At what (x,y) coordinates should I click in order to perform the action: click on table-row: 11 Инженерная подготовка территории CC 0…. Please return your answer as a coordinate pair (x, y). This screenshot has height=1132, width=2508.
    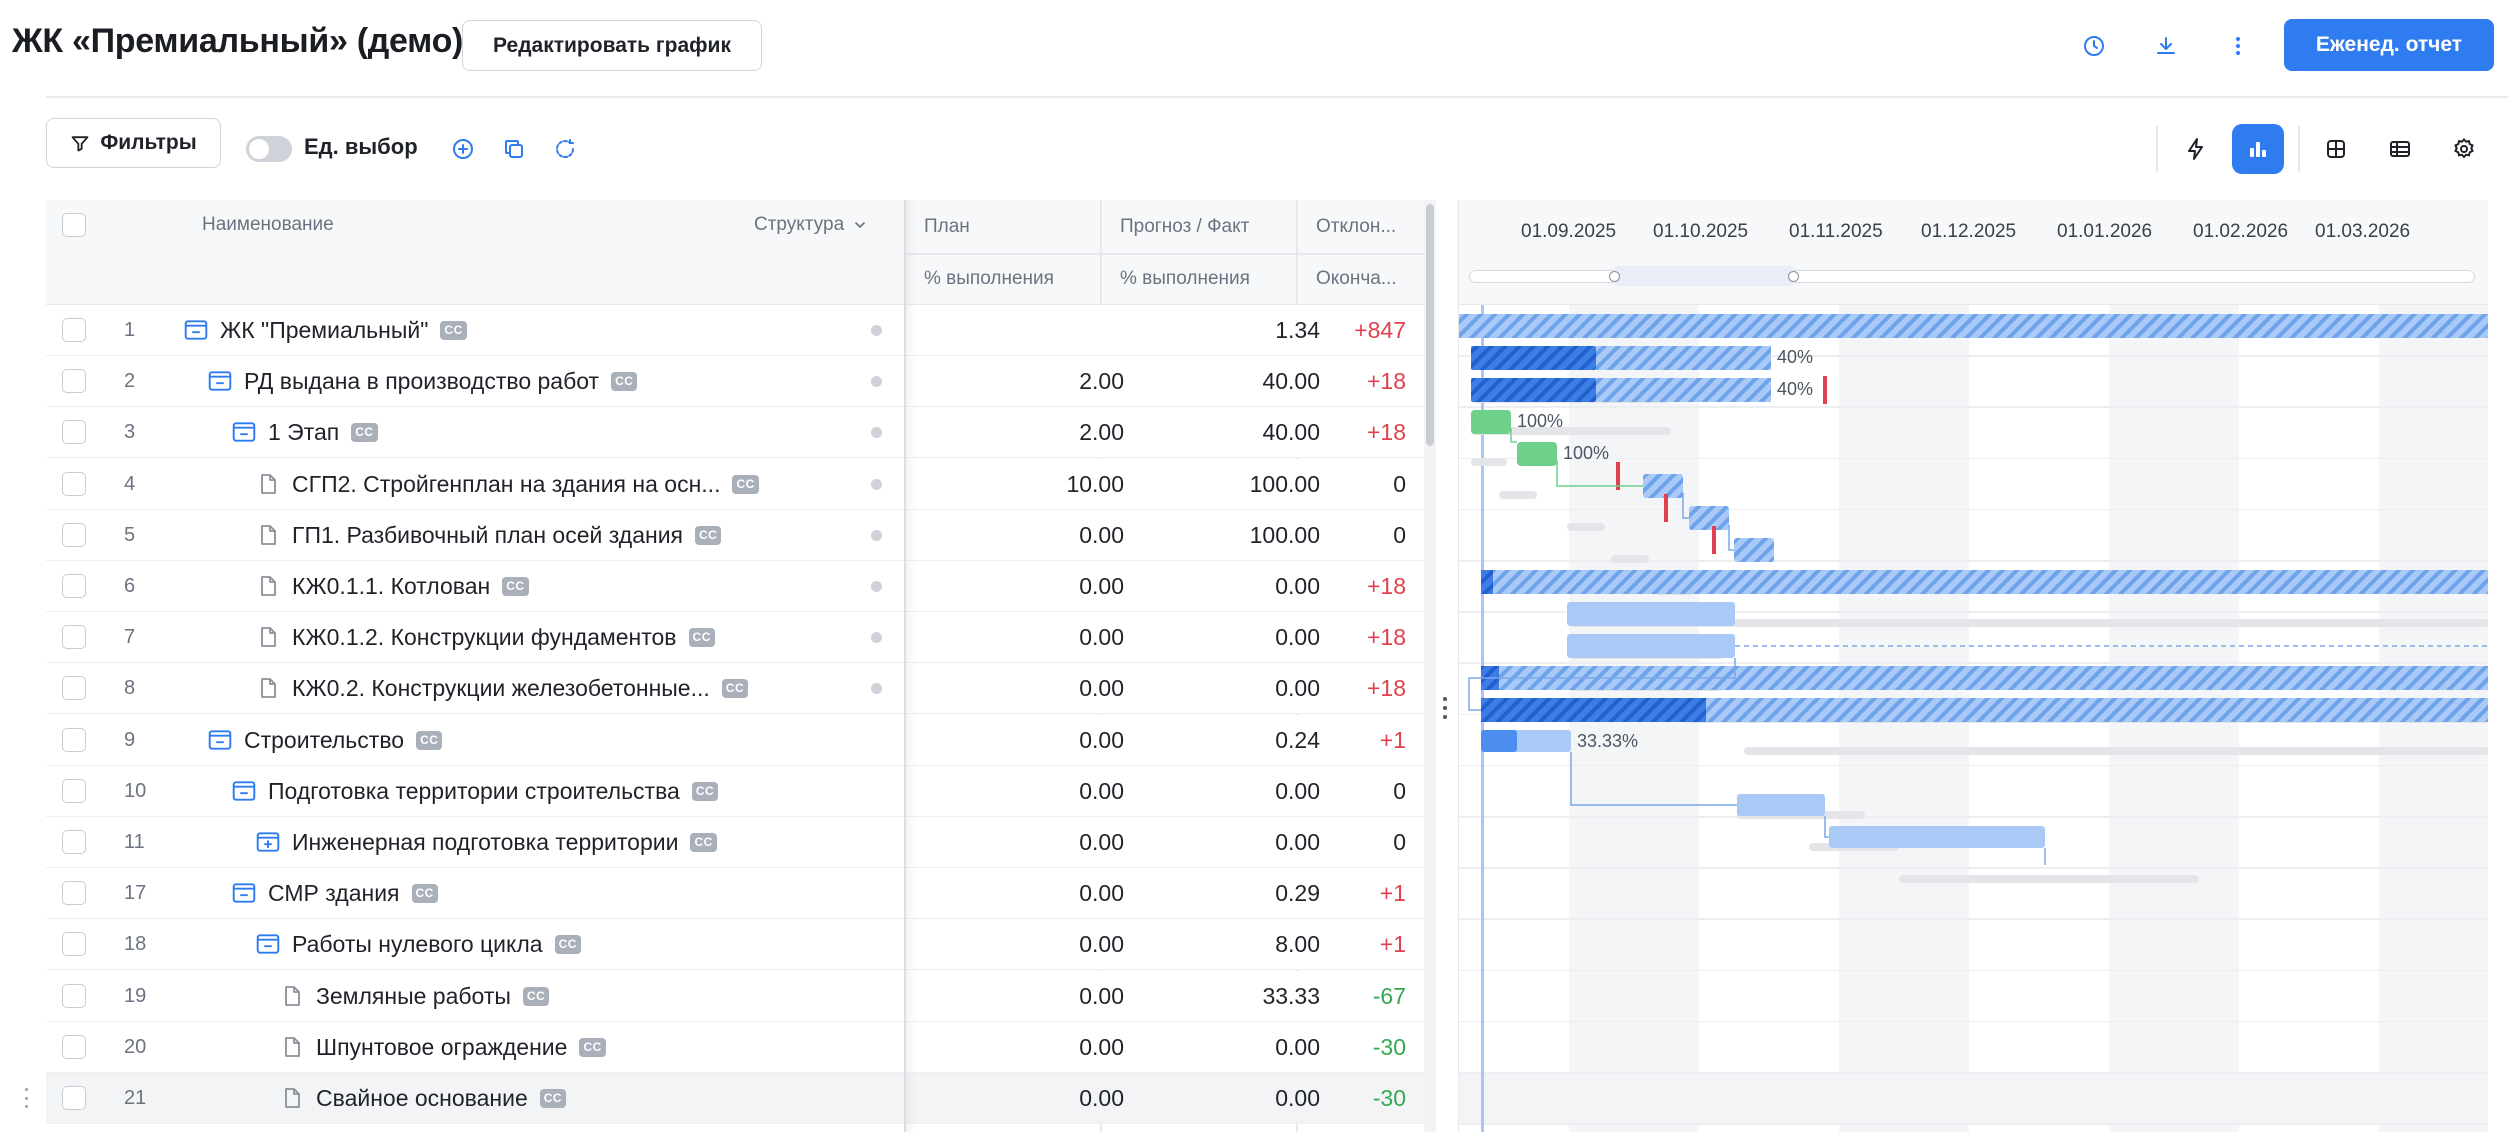
    Looking at the image, I should click on (735, 842).